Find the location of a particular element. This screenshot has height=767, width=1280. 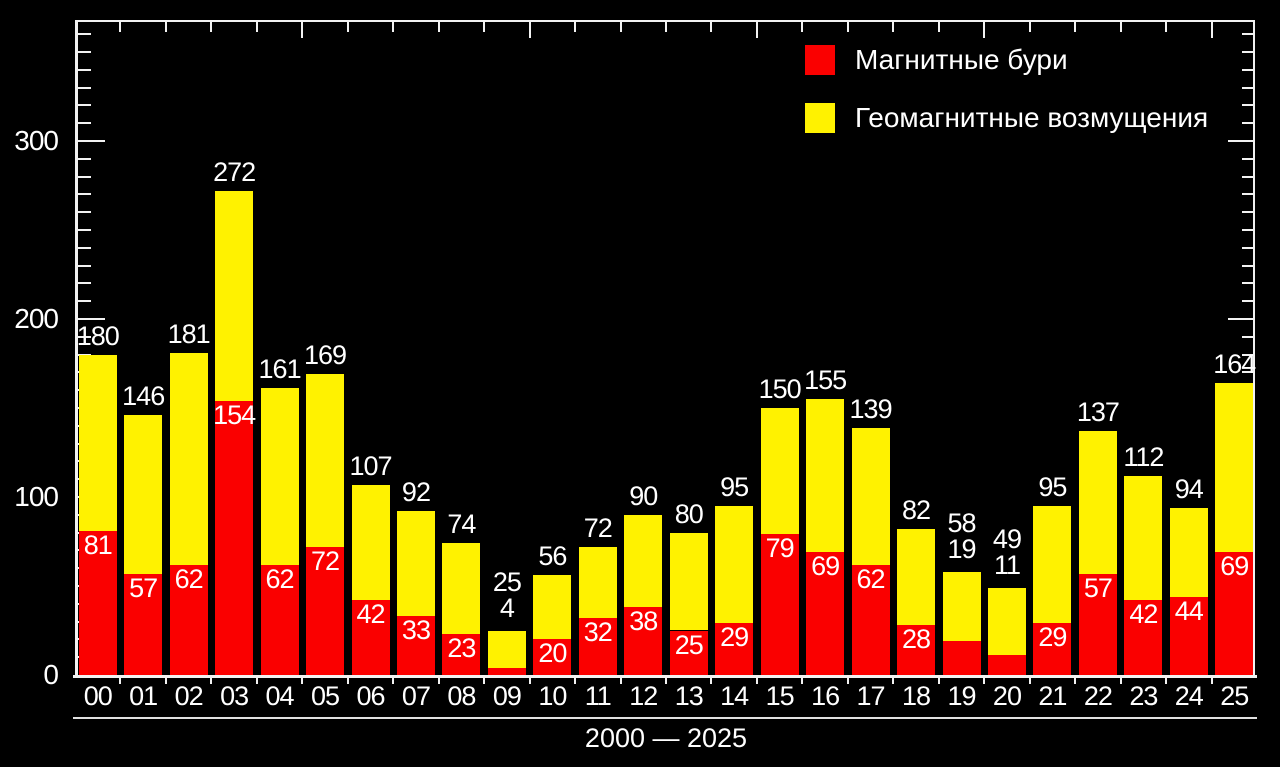

bar-25-yellow-segment is located at coordinates (1234, 468).